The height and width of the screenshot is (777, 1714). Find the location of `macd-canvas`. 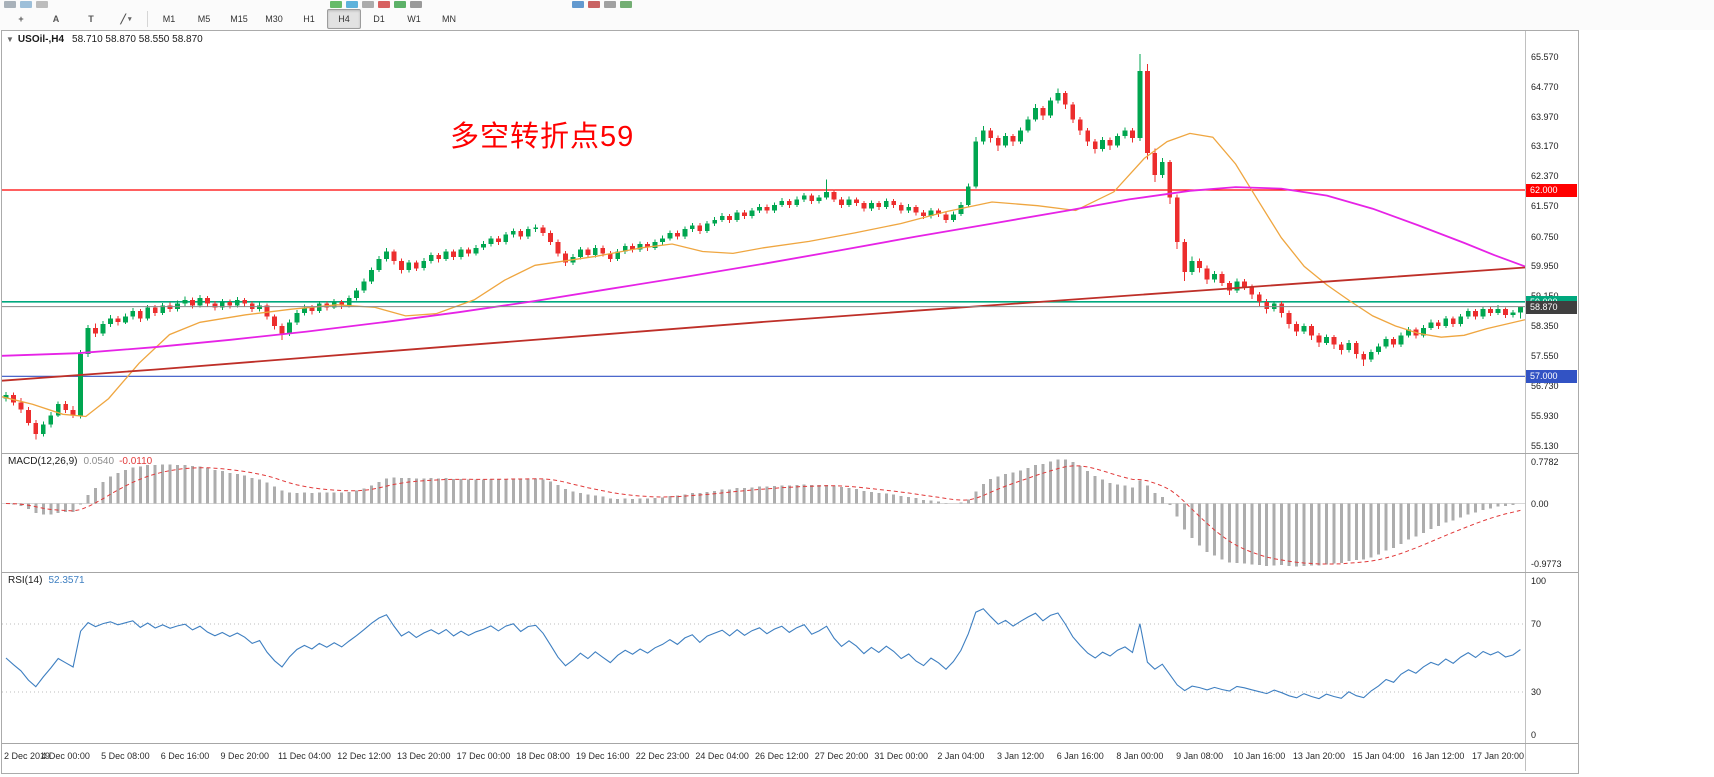

macd-canvas is located at coordinates (763, 513).